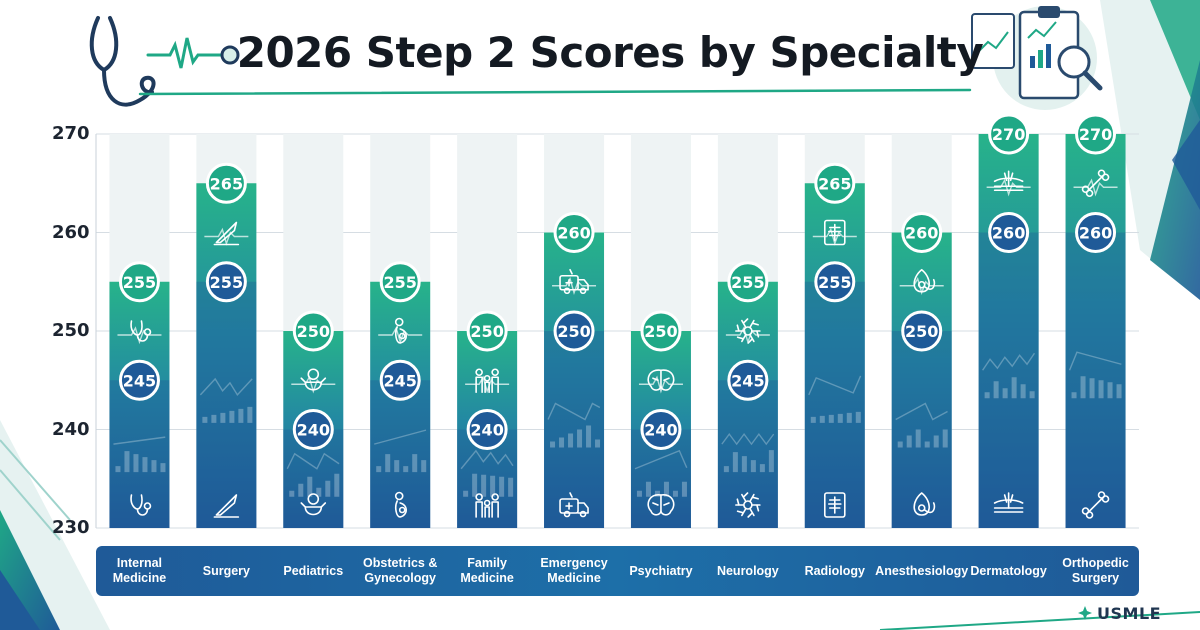 Image resolution: width=1200 pixels, height=630 pixels. What do you see at coordinates (400, 330) in the screenshot?
I see `pregnancy-icon` at bounding box center [400, 330].